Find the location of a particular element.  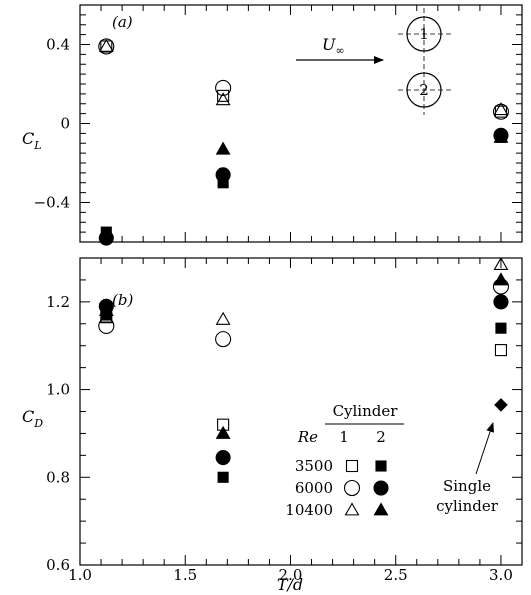

panel-a-label: (a) is located at coordinates (122, 22).